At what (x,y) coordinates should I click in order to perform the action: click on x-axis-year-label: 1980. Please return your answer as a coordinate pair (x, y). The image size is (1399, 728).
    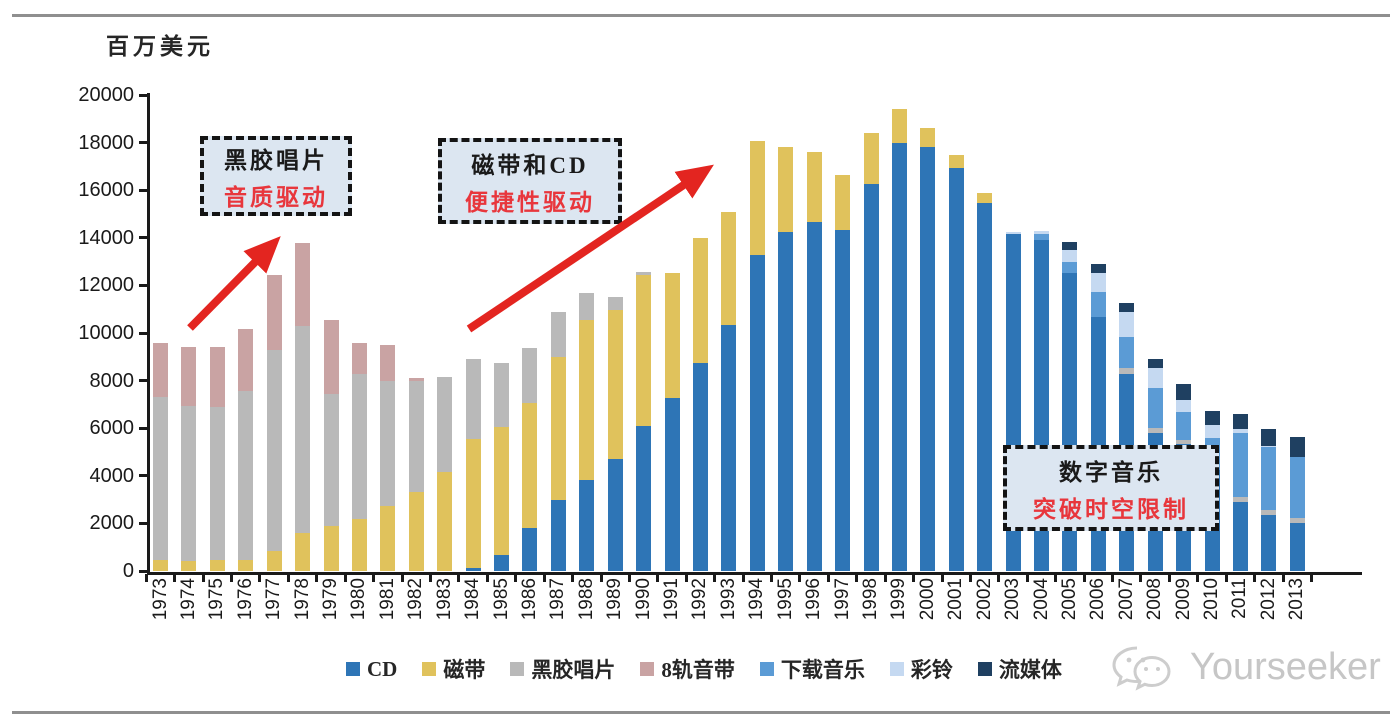
    Looking at the image, I should click on (359, 599).